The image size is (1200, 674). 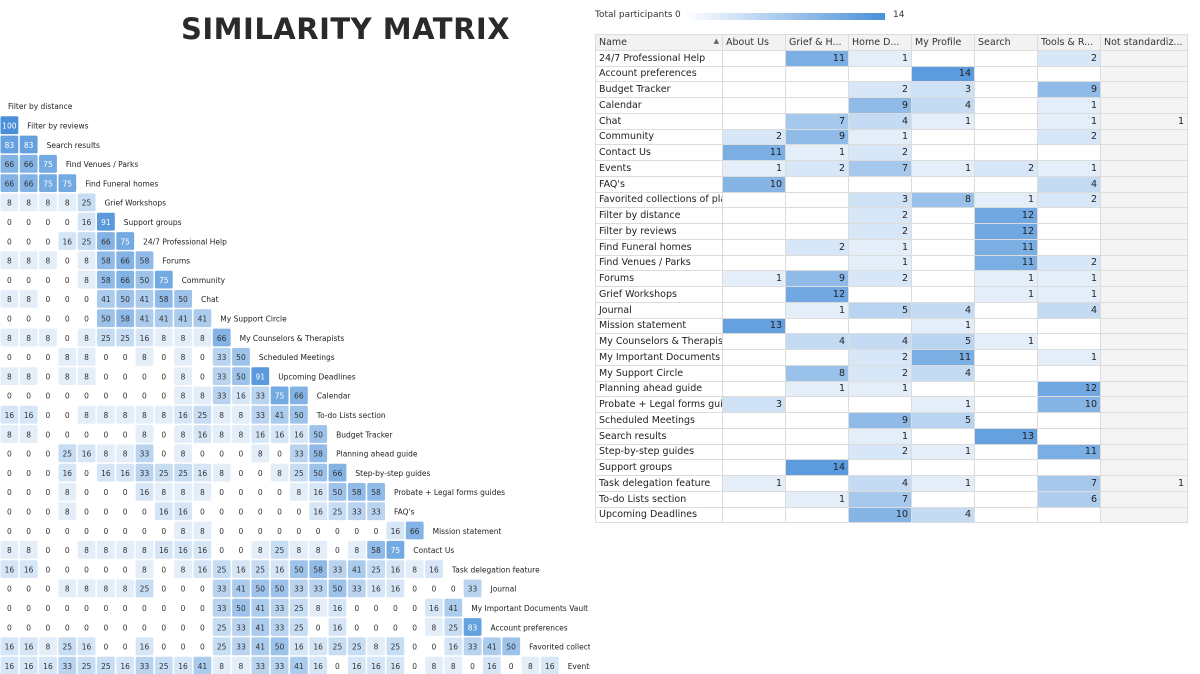 What do you see at coordinates (891, 436) in the screenshot?
I see `table-row: Search results 1 13` at bounding box center [891, 436].